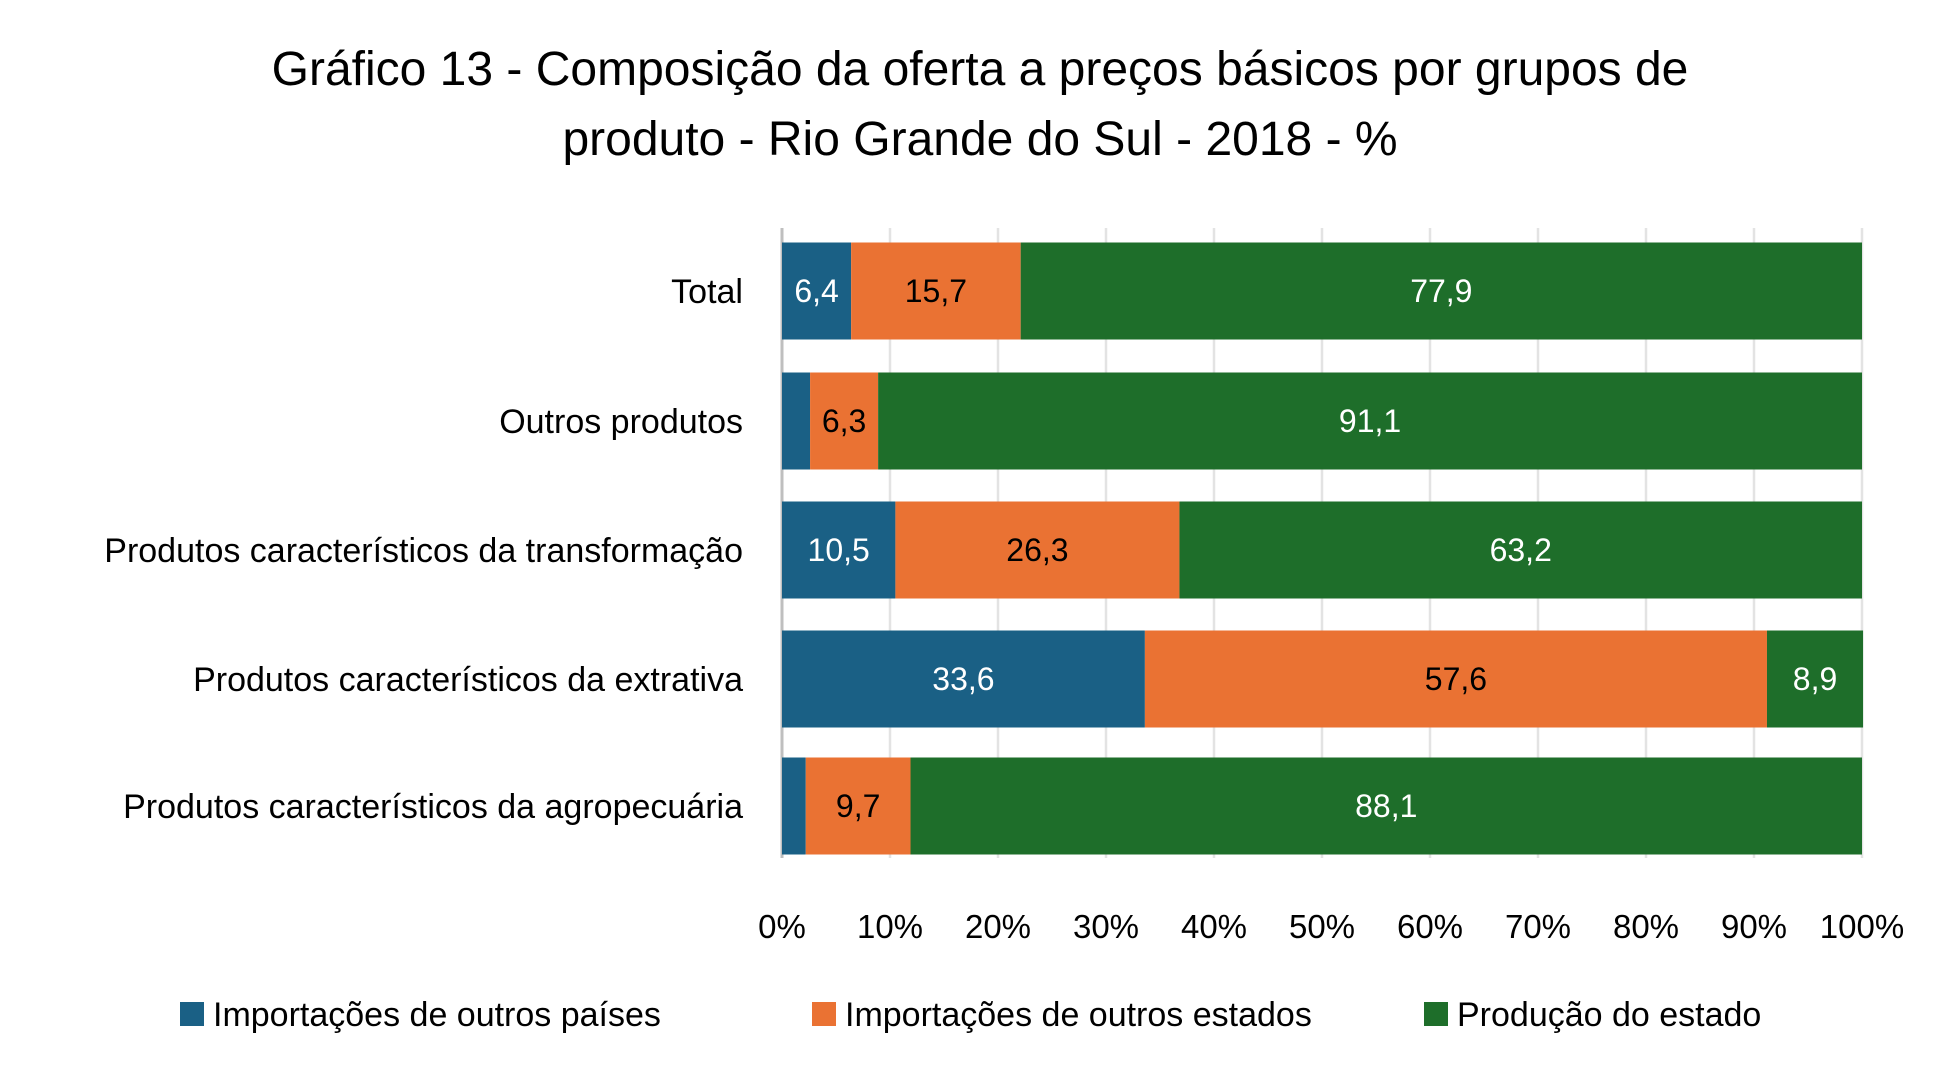 This screenshot has height=1078, width=1949. Describe the element at coordinates (1862, 926) in the screenshot. I see `x-tick-label: 100%` at that location.